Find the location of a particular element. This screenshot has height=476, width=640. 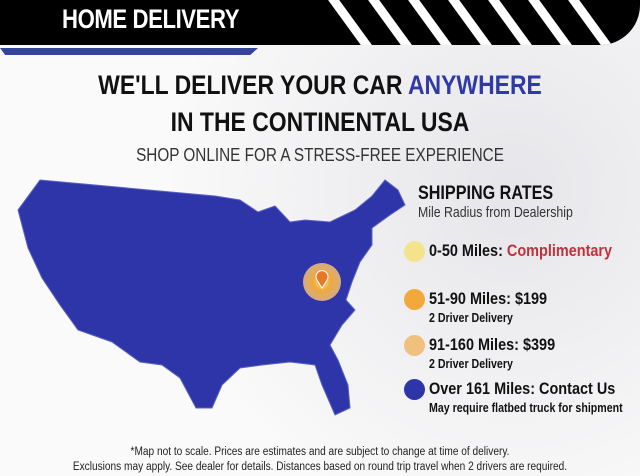

orange-dot-icon is located at coordinates (414, 299).